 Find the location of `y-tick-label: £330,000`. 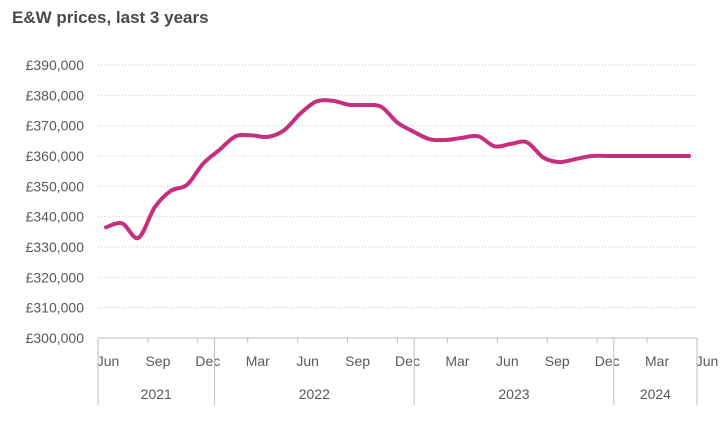

y-tick-label: £330,000 is located at coordinates (55, 247).